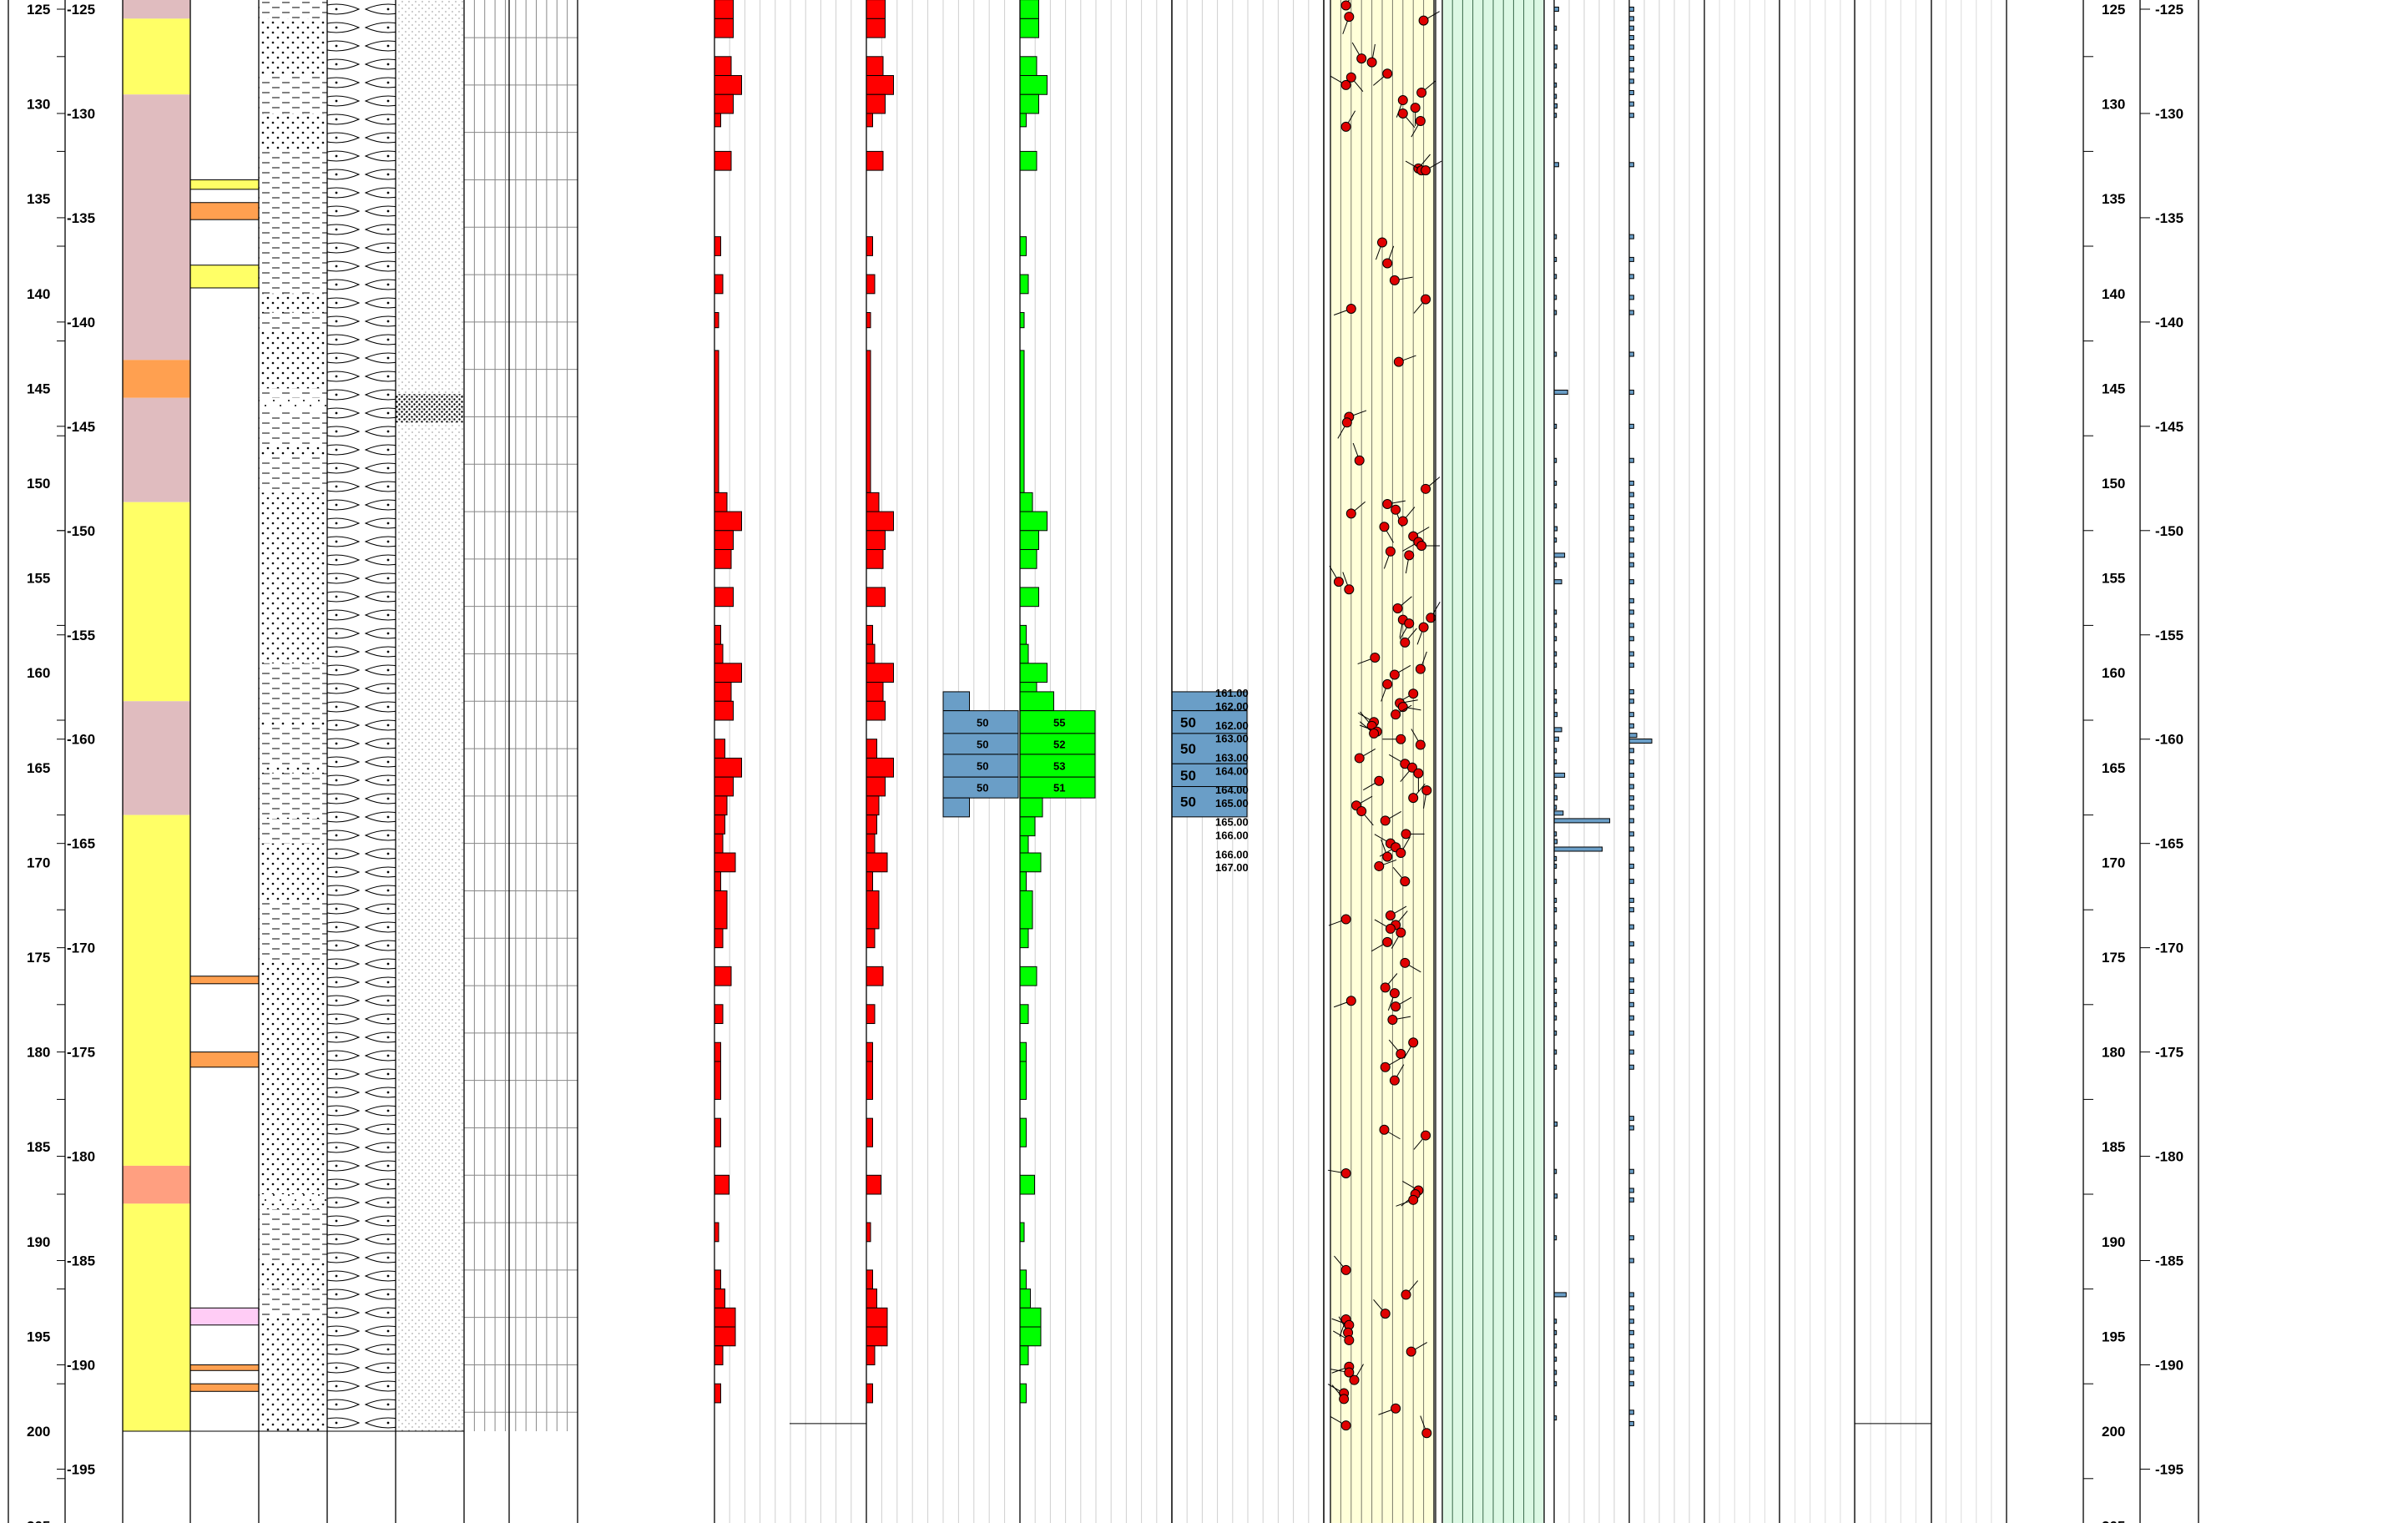 The height and width of the screenshot is (1523, 2408). I want to click on md-tick-label: 170, so click(38, 862).